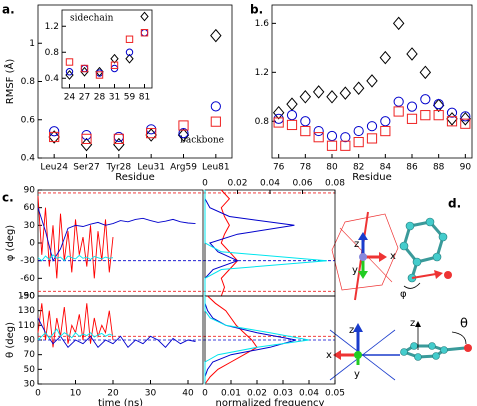  Describe the element at coordinates (52, 53) in the screenshot. I see `y-tick-label: 0.8` at that location.